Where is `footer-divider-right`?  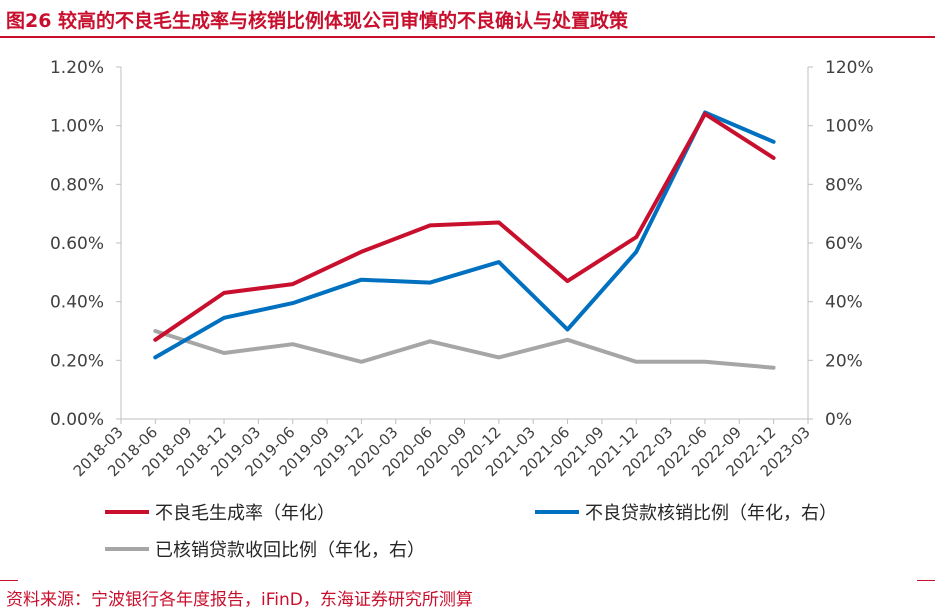
footer-divider-right is located at coordinates (926, 580).